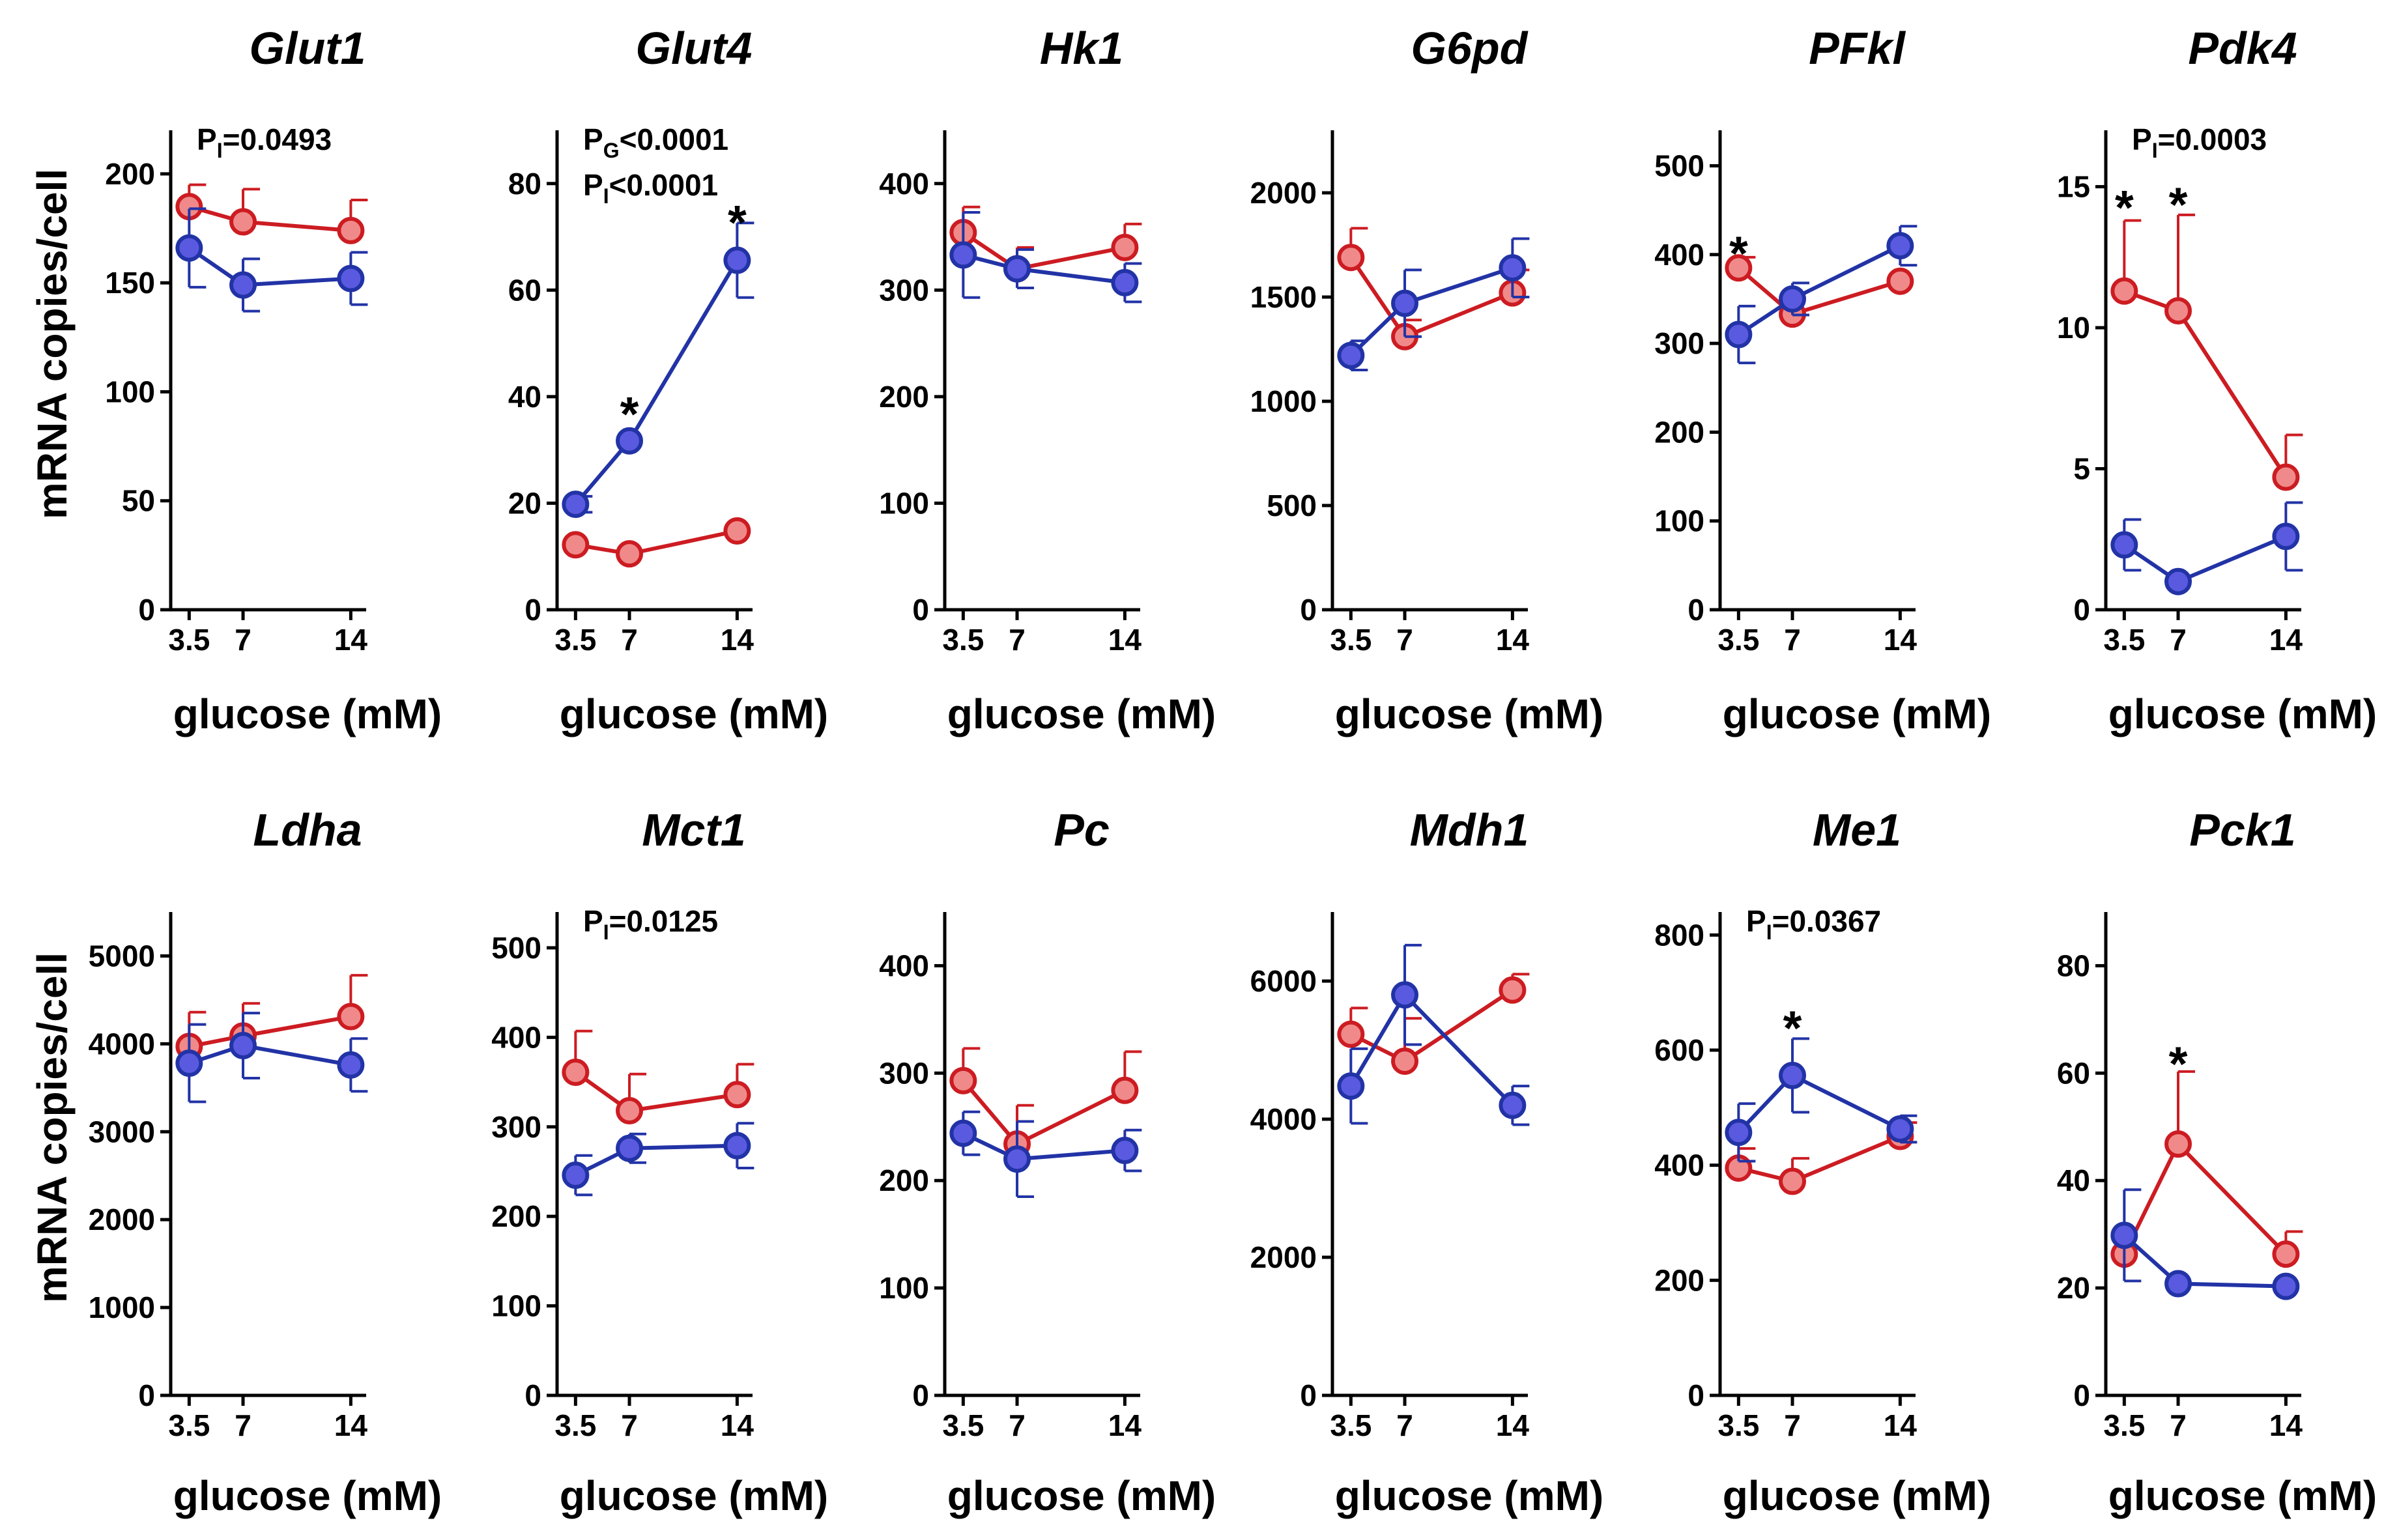 The image size is (2399, 1540). I want to click on p-value-annotation: PI=0.0493, so click(264, 142).